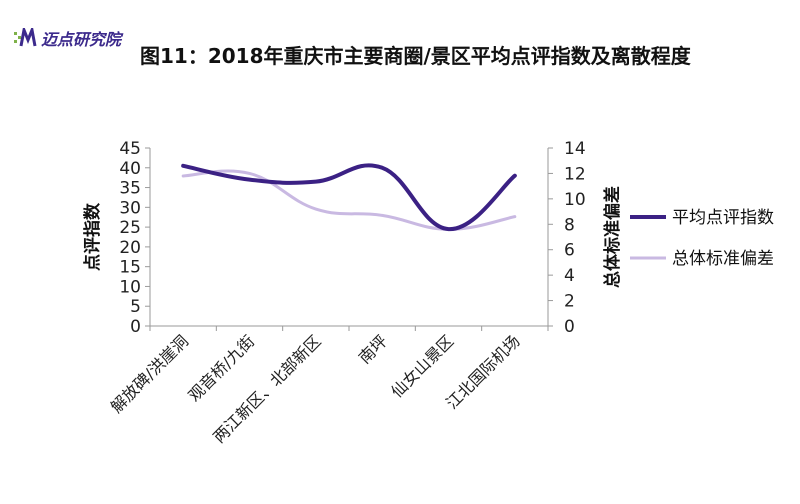 Image resolution: width=800 pixels, height=504 pixels. I want to click on y2-tick-label: 10, so click(575, 200).